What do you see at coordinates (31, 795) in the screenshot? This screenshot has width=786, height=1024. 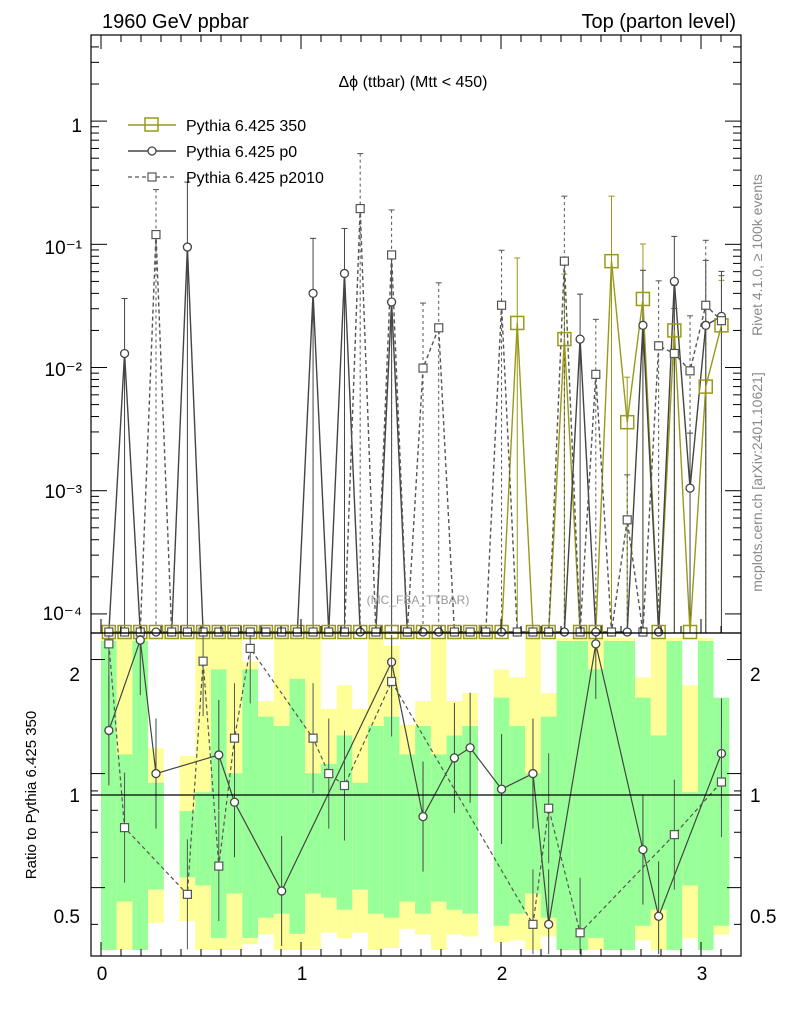 I see `ratio-ylabel: Ratio to Pythia 6.425 350` at bounding box center [31, 795].